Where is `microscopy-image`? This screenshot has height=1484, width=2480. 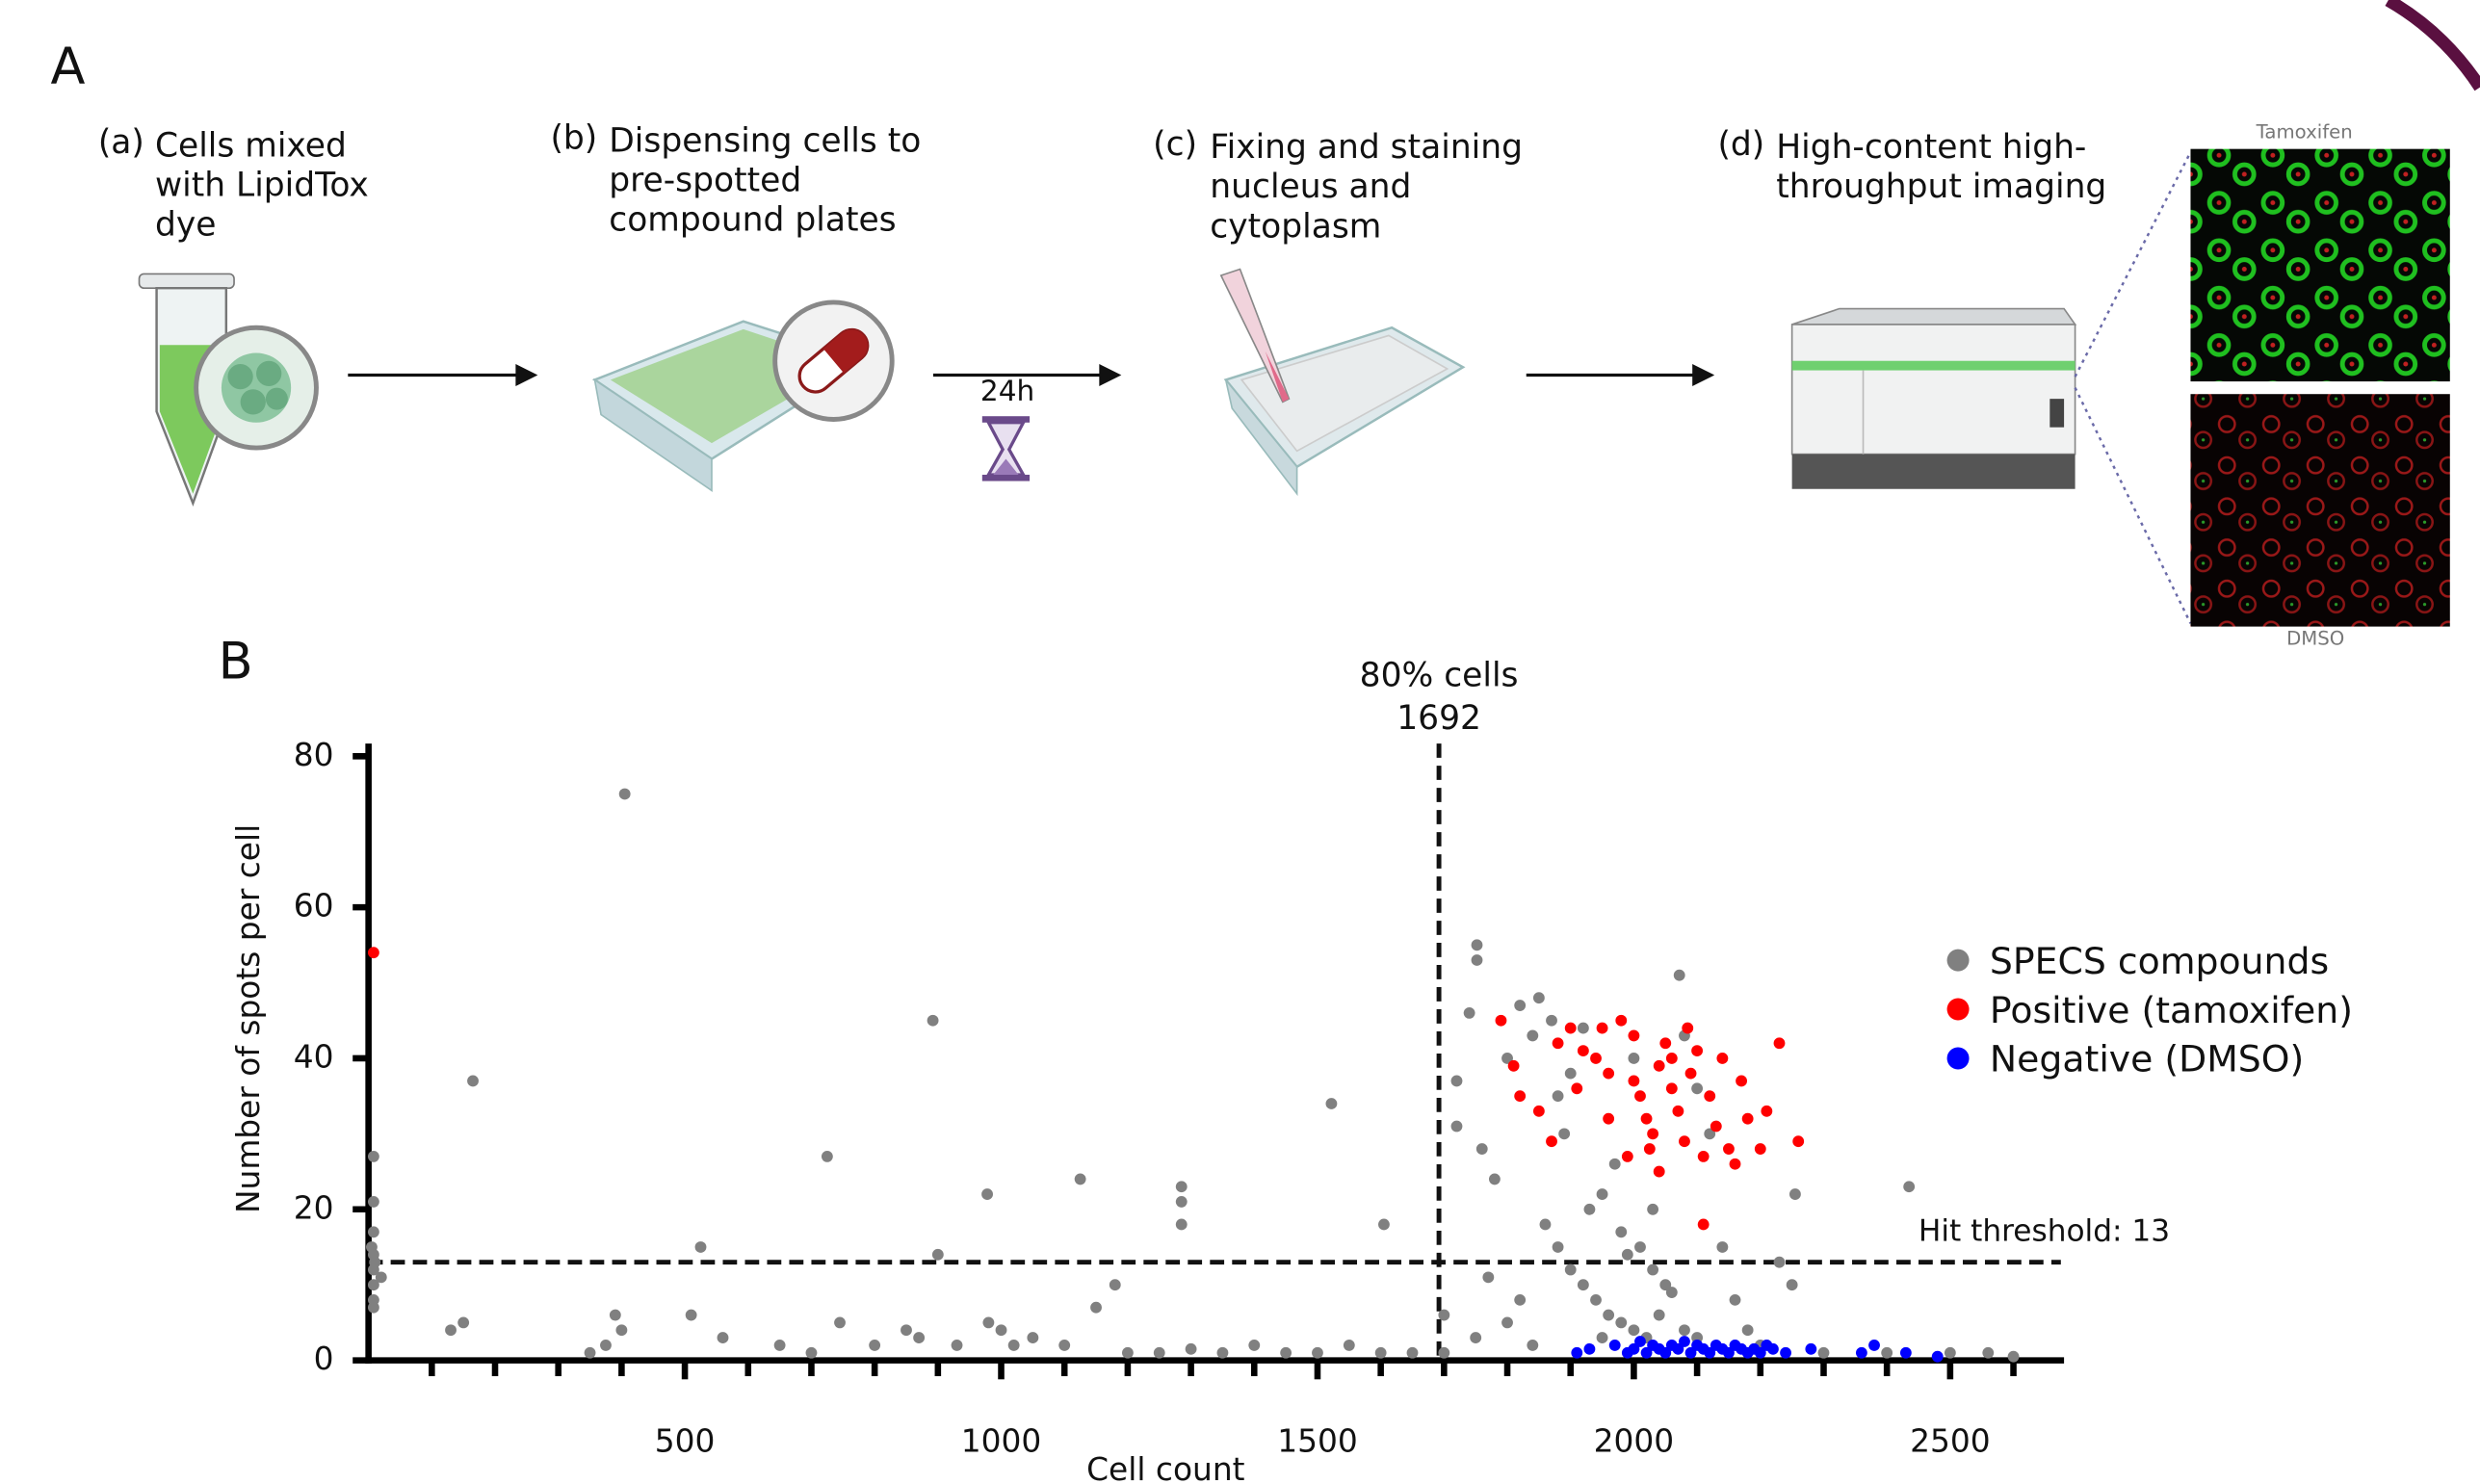
microscopy-image is located at coordinates (2320, 265).